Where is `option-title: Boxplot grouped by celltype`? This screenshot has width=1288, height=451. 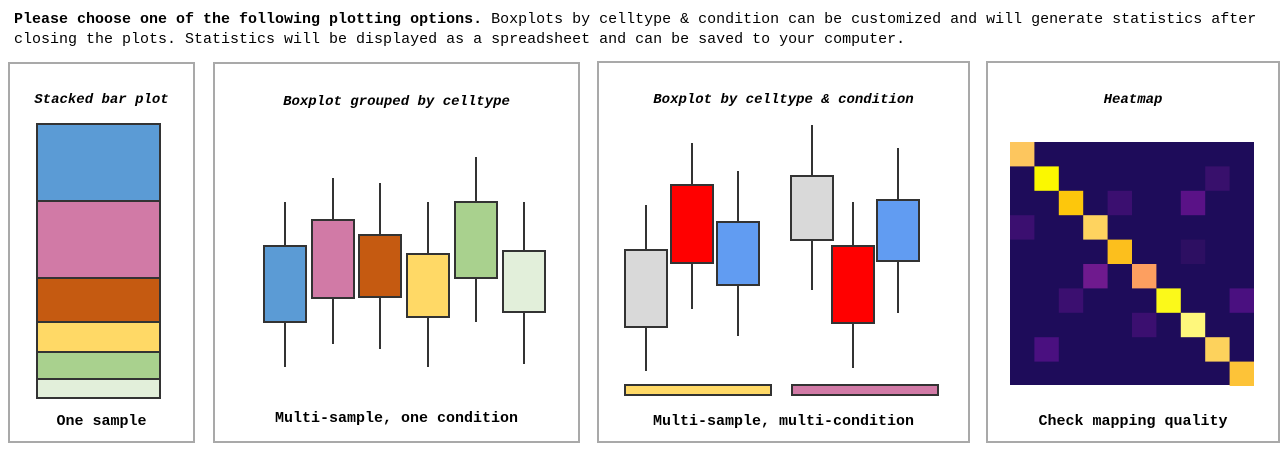
option-title: Boxplot grouped by celltype is located at coordinates (396, 102).